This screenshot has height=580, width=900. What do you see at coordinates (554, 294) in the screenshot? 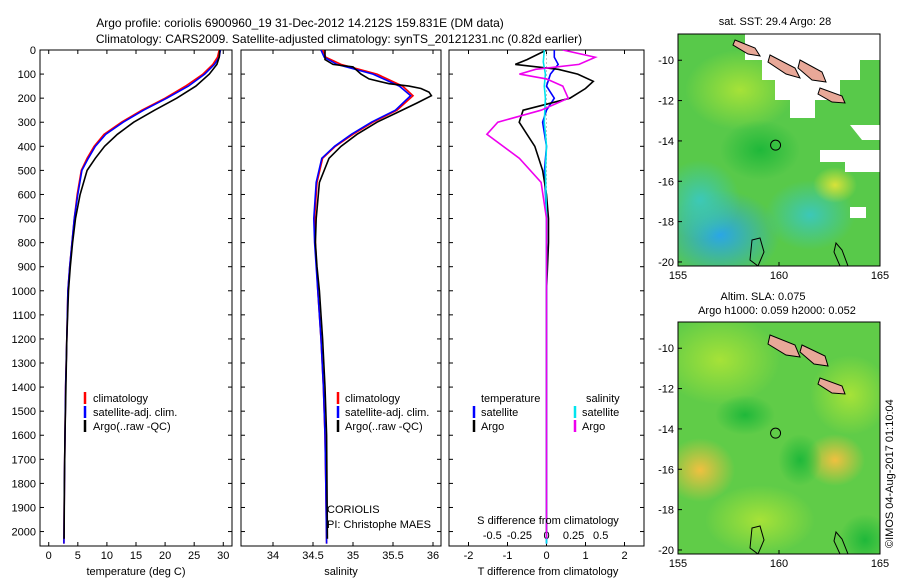
I see `difference-series-temperature-argo` at bounding box center [554, 294].